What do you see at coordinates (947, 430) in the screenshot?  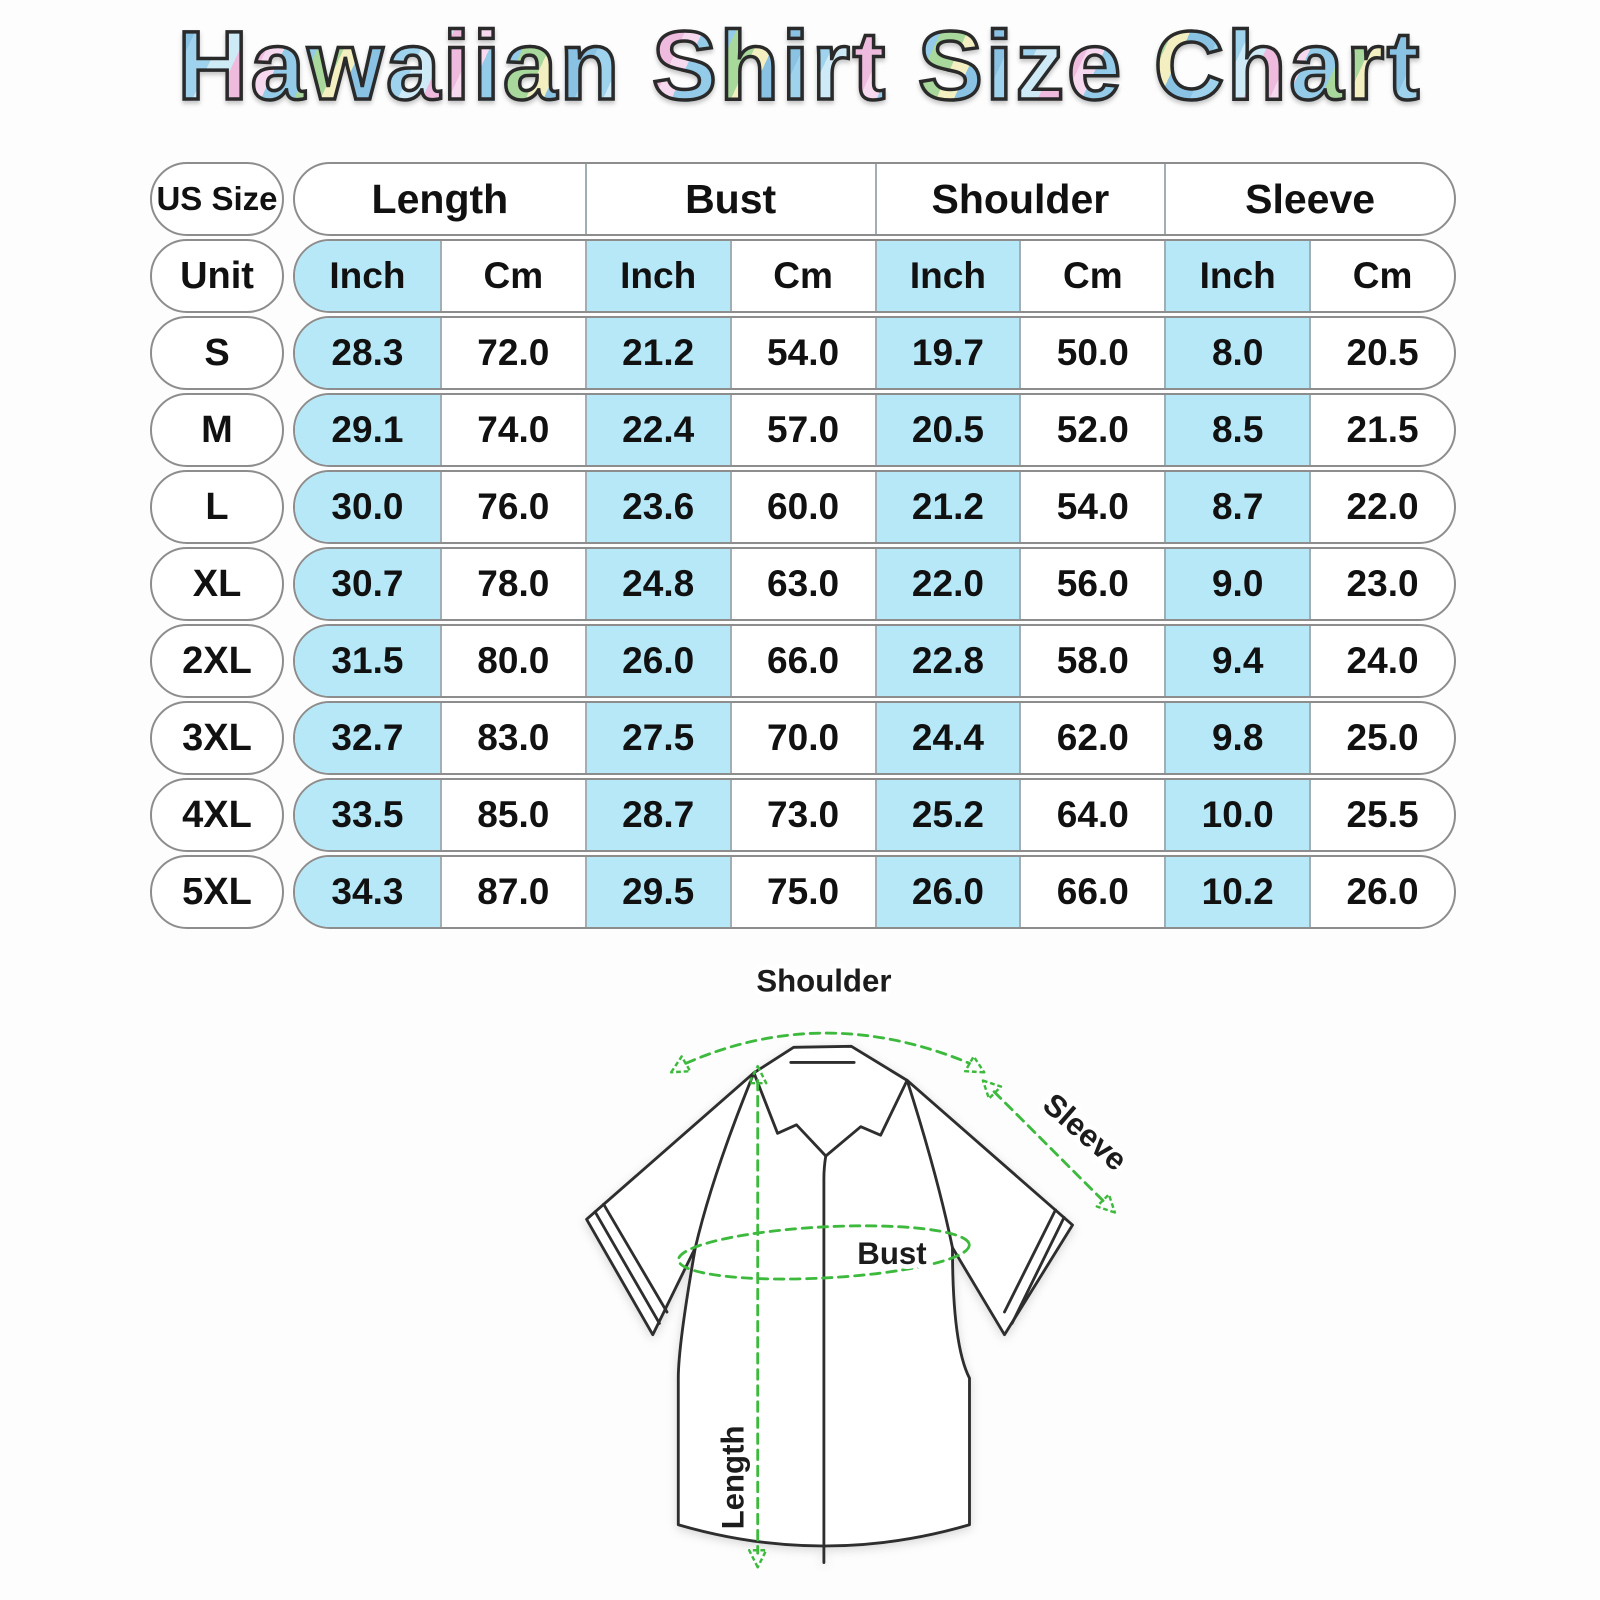 I see `value-cell-inch: 20.5` at bounding box center [947, 430].